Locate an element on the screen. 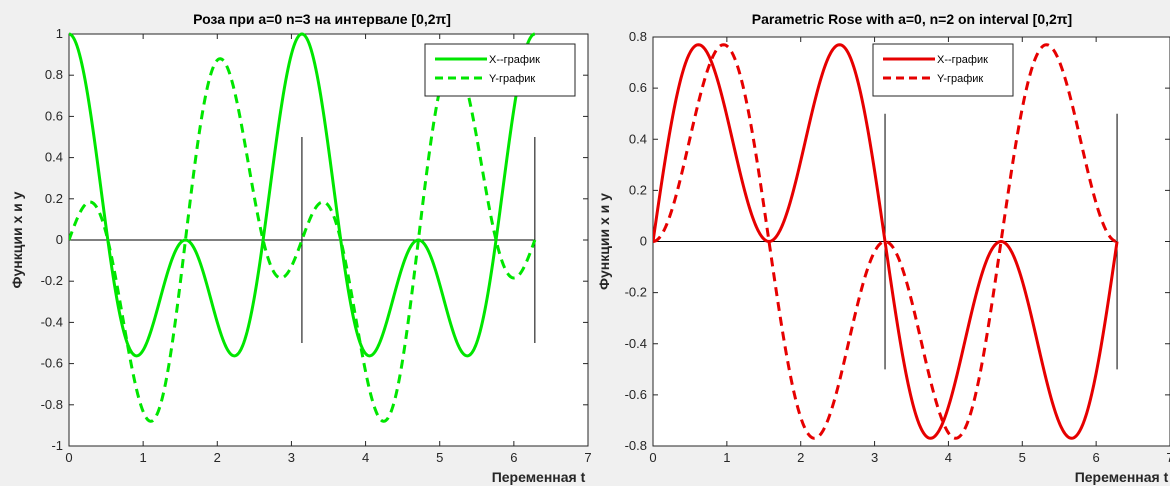  y-tick-label: 1 is located at coordinates (59, 33).